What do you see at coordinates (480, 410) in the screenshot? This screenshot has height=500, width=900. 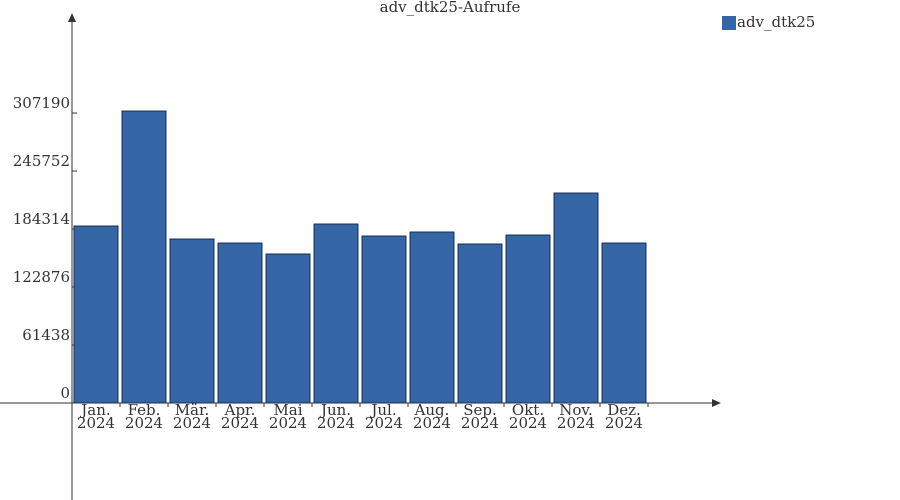 I see `x-tick-label: Sep.` at bounding box center [480, 410].